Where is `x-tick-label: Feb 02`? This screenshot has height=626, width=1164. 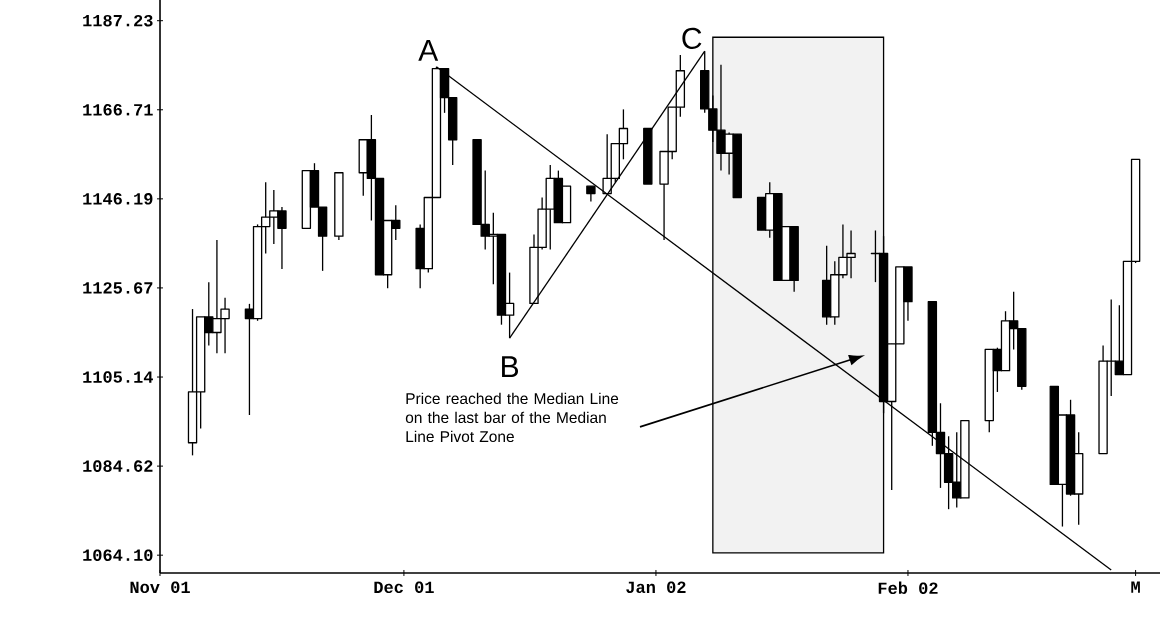
x-tick-label: Feb 02 is located at coordinates (908, 588).